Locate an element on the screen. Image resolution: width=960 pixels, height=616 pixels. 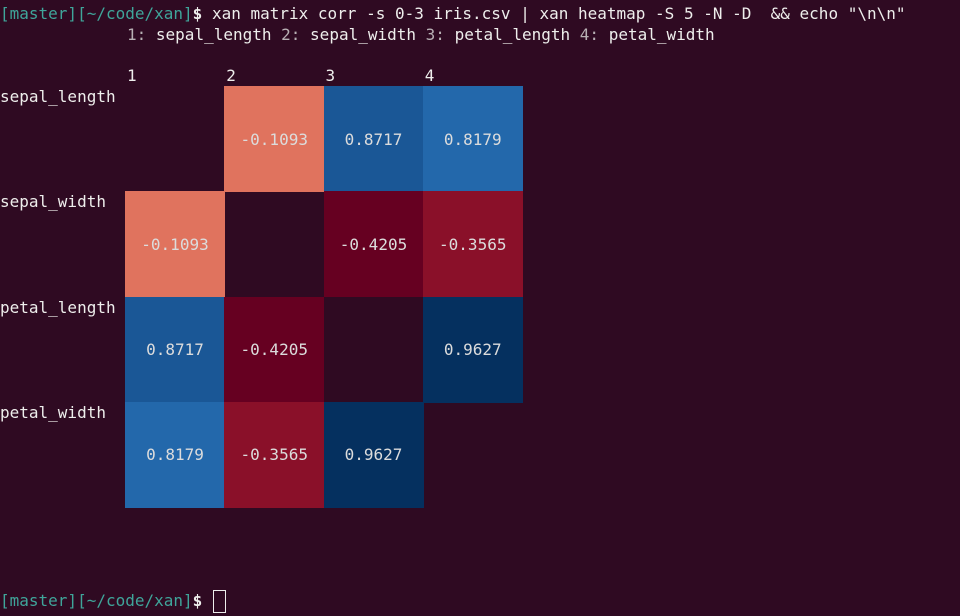
legend-key: 4: is located at coordinates (589, 34).